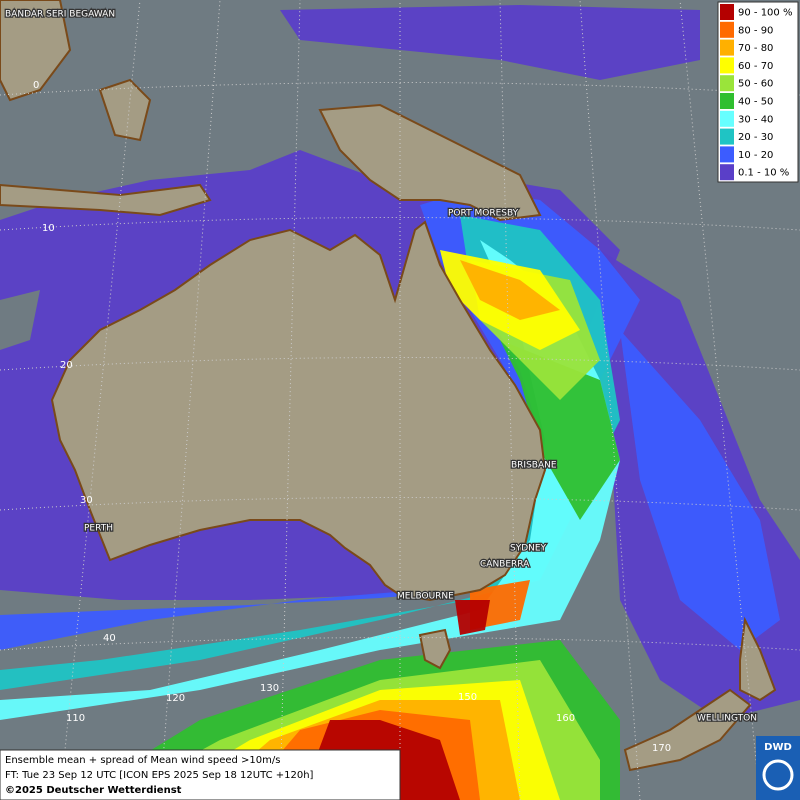 The image size is (800, 800). What do you see at coordinates (755, 119) in the screenshot?
I see `legend-label: 30 - 40` at bounding box center [755, 119].